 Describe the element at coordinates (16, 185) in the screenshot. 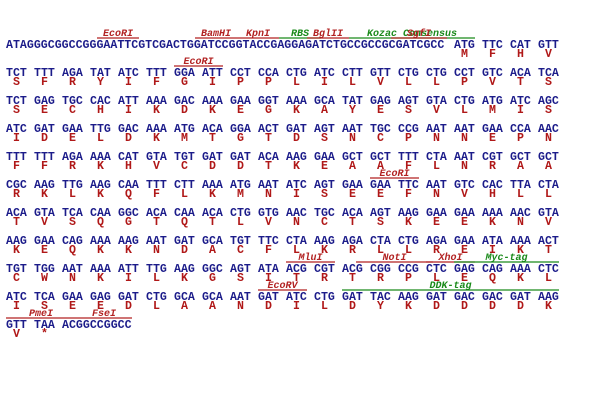

I see `dna-segment: CGC` at that location.